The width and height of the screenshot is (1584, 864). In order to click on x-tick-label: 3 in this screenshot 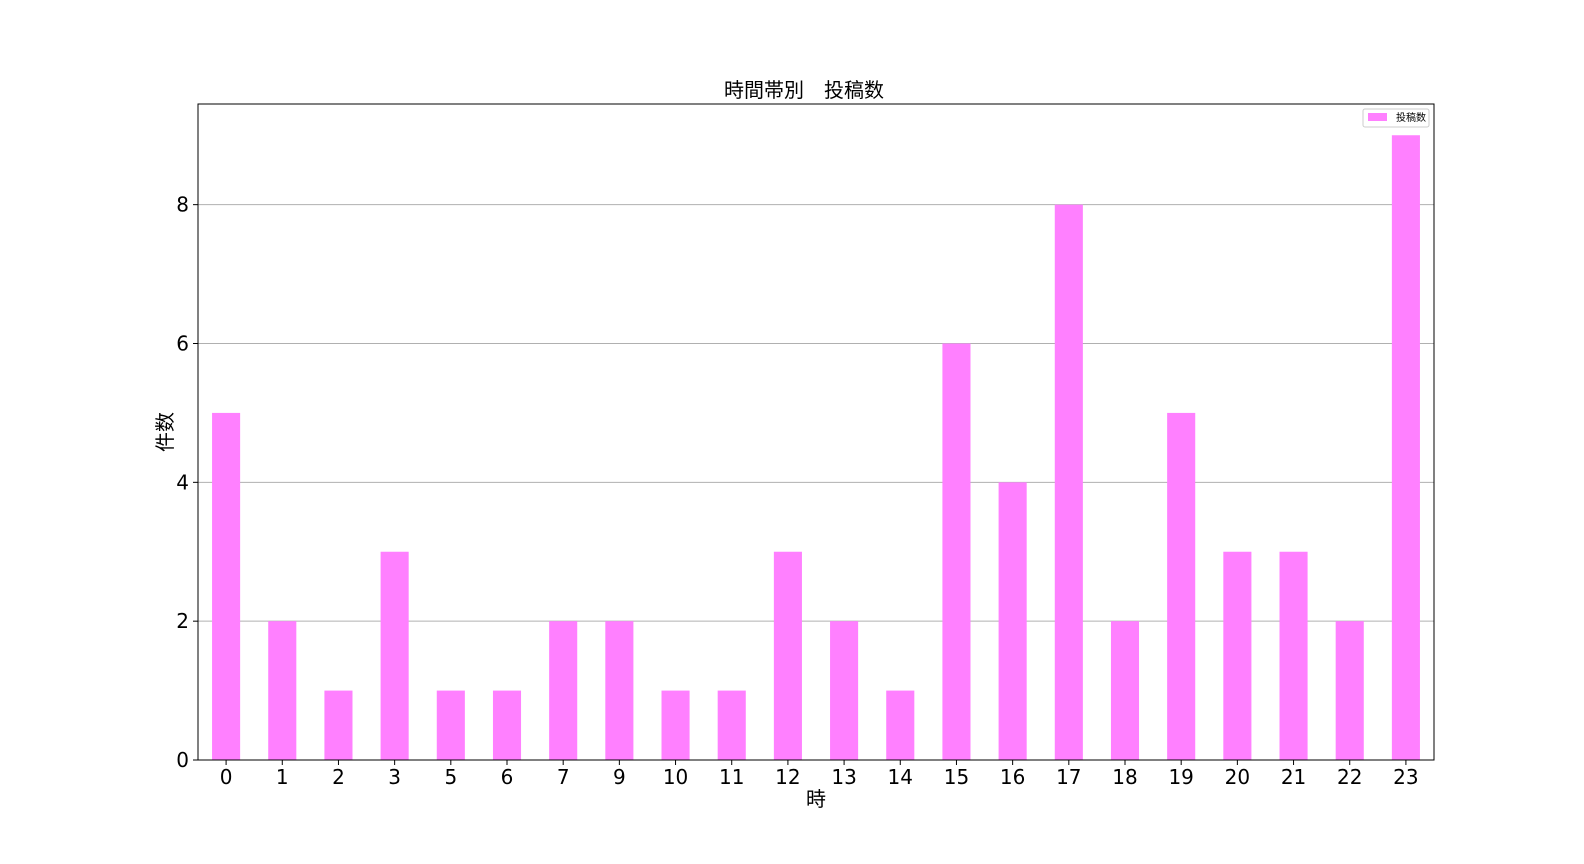, I will do `click(394, 777)`.